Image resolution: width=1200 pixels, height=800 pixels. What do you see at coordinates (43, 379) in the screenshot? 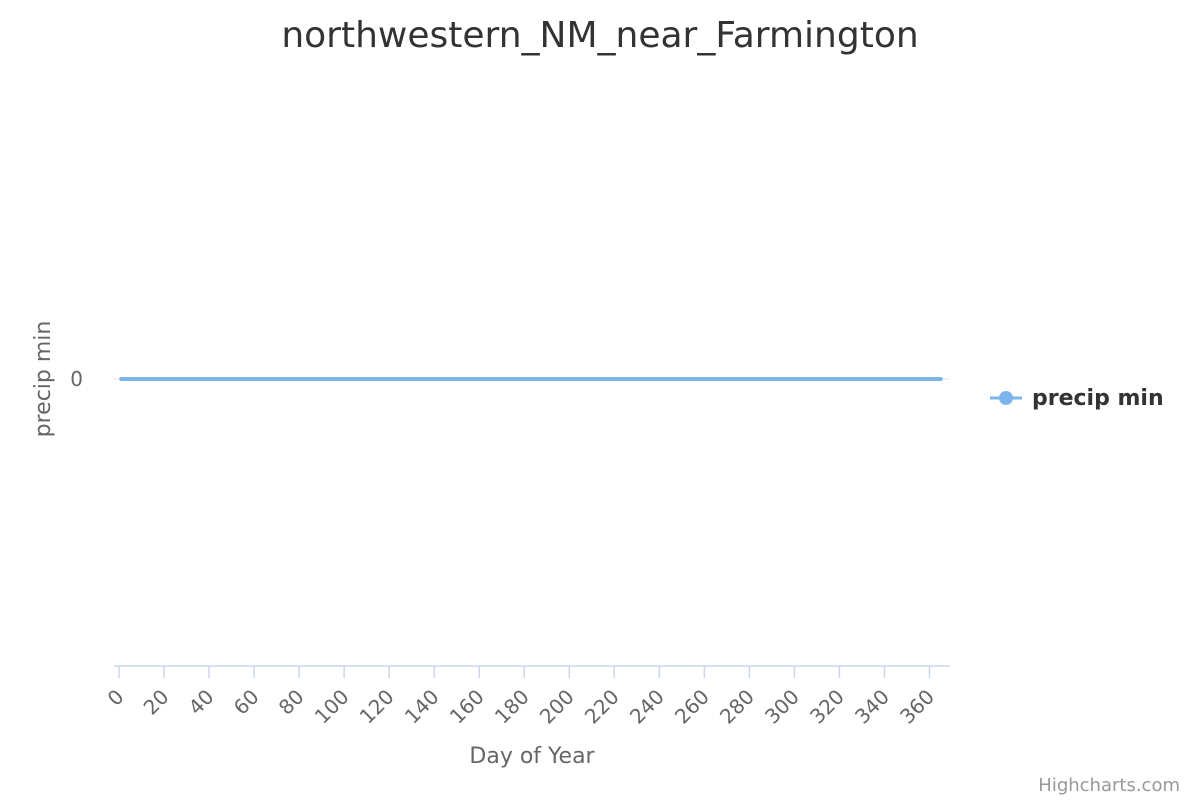
I see `y-axis-title: precip min` at bounding box center [43, 379].